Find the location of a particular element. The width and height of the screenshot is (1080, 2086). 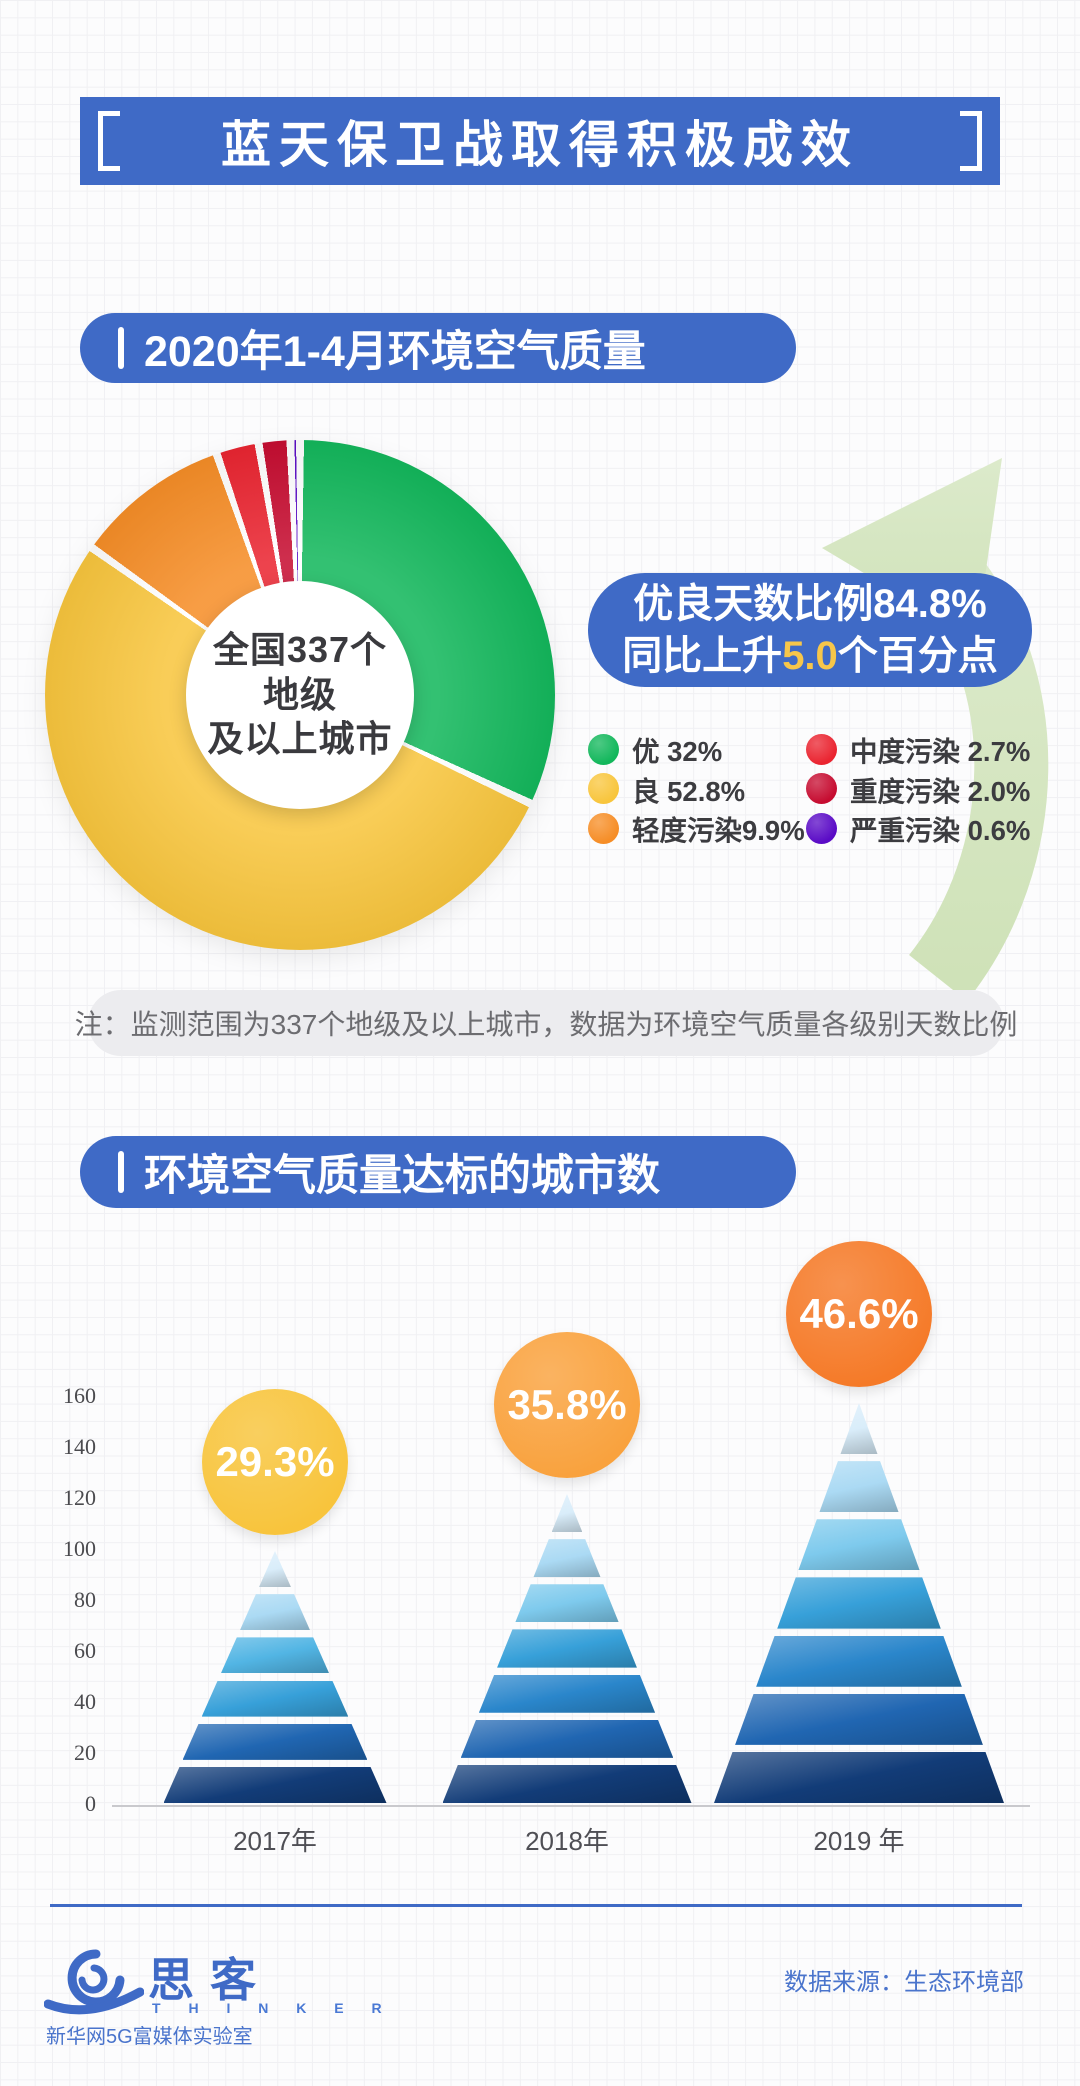

donut-center-line2: 地级 is located at coordinates (299, 694).